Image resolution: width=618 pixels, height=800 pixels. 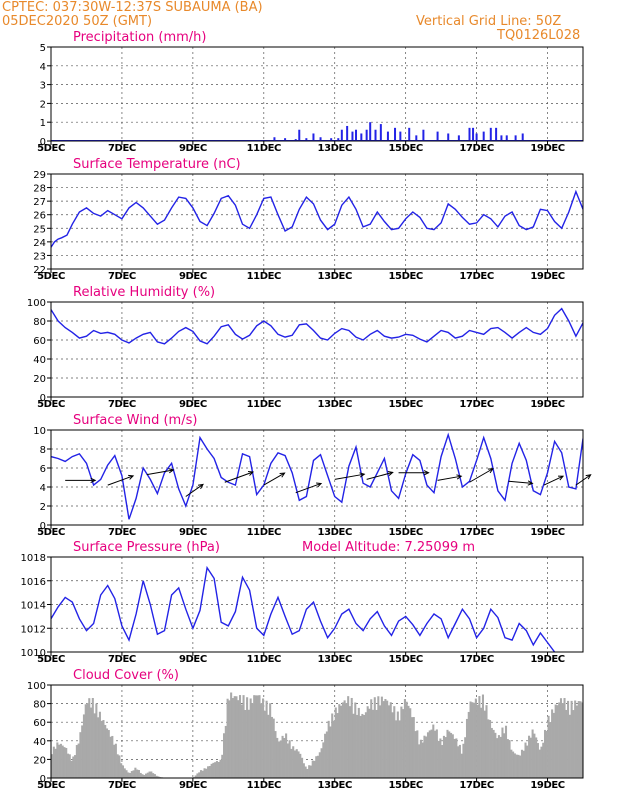 I want to click on x-tick-label: 17DEC, so click(x=476, y=148).